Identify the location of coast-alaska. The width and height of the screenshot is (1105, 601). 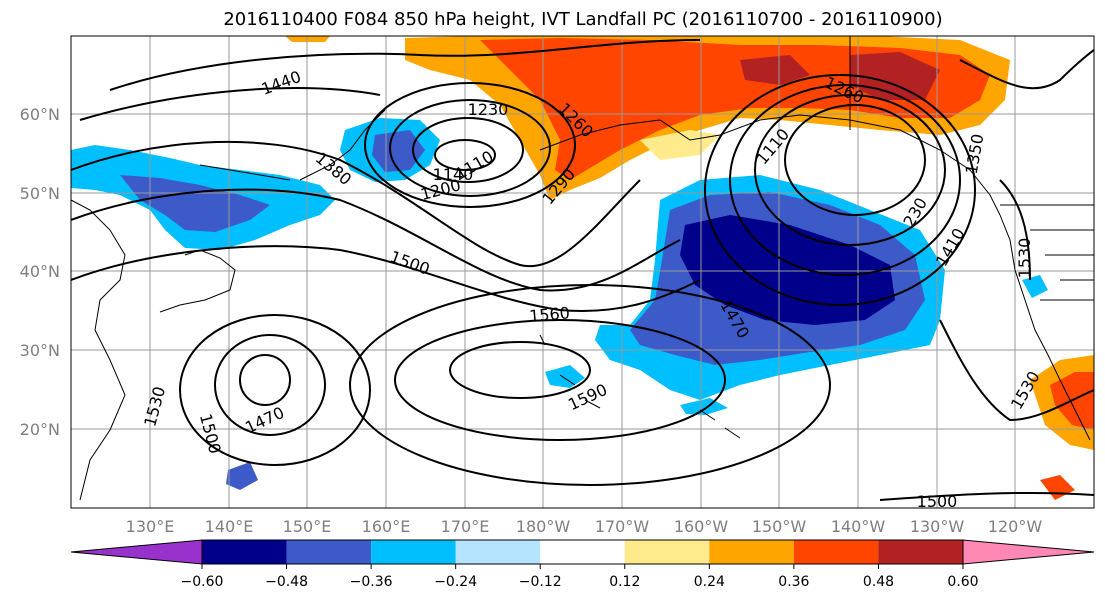
(770, 165).